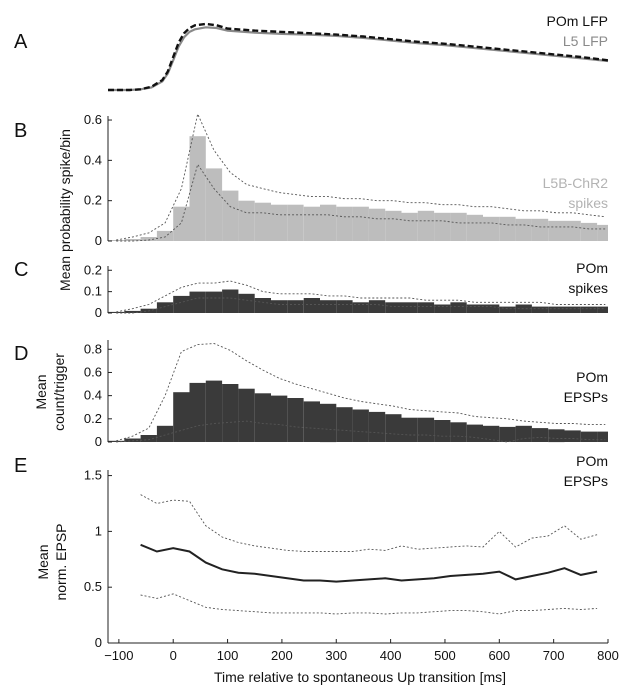  What do you see at coordinates (61, 561) in the screenshot?
I see `panel-e-ylabel-line2: norm. EPSP` at bounding box center [61, 561].